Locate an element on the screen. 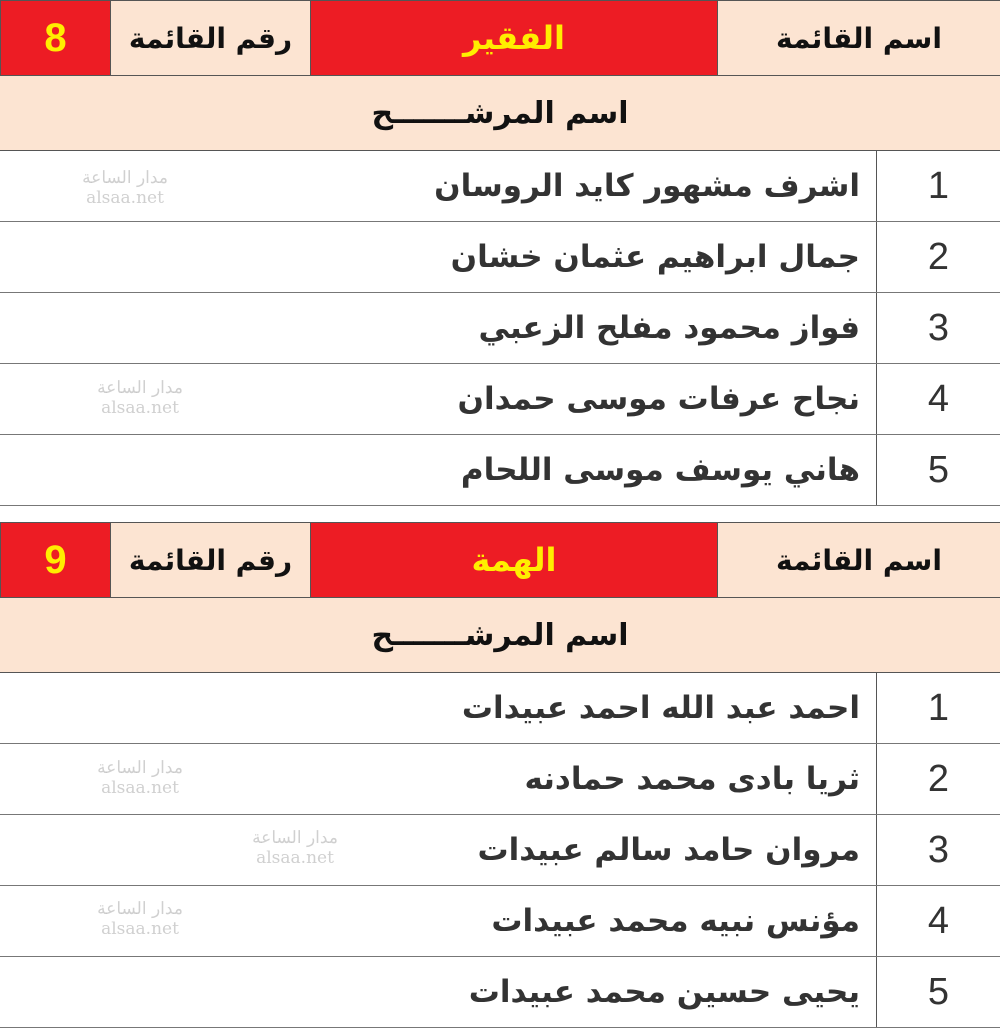 This screenshot has height=1028, width=1000. table-row: 4 مؤنس نبيه محمد عبيدات is located at coordinates (500, 921).